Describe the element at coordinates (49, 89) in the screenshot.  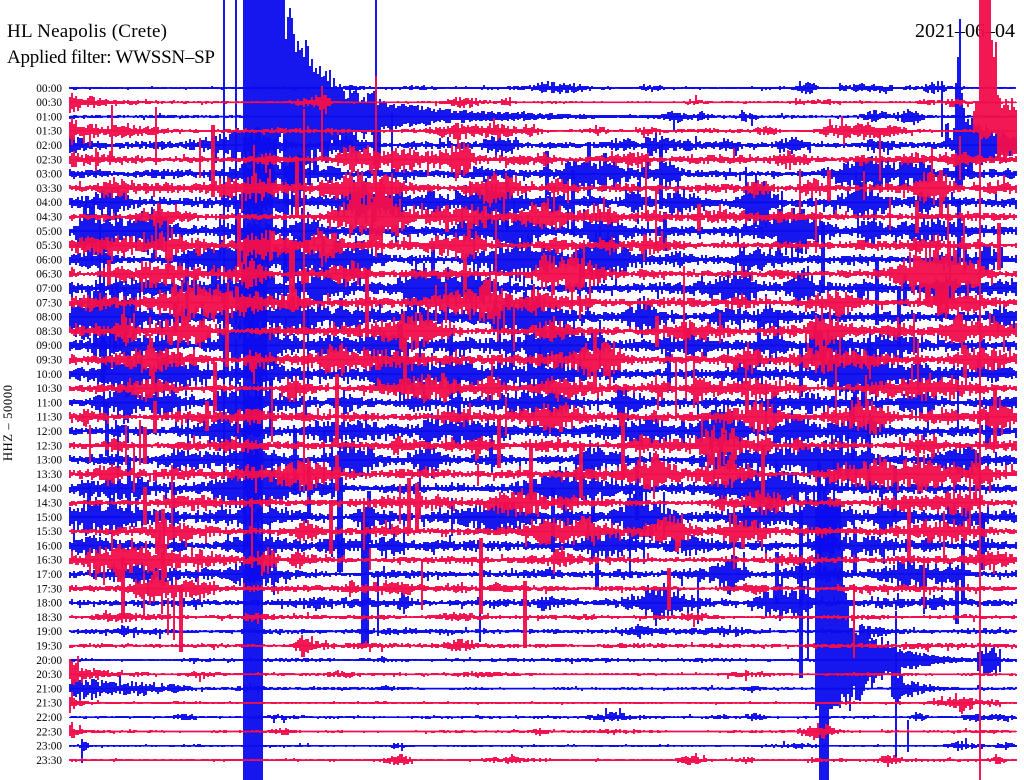
I see `svg-text: 00:00` at that location.